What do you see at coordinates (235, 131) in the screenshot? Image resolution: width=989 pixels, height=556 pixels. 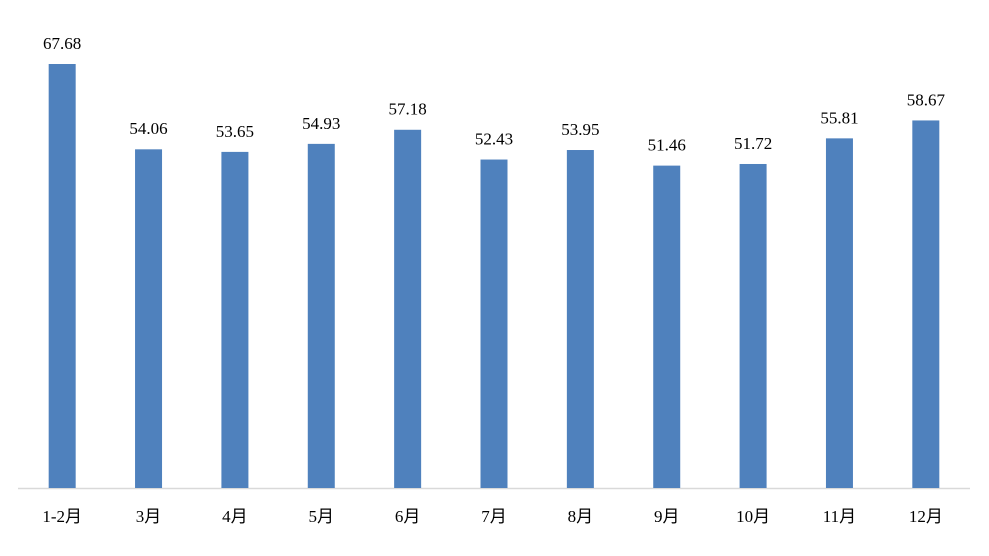 I see `value-label: 53.65` at bounding box center [235, 131].